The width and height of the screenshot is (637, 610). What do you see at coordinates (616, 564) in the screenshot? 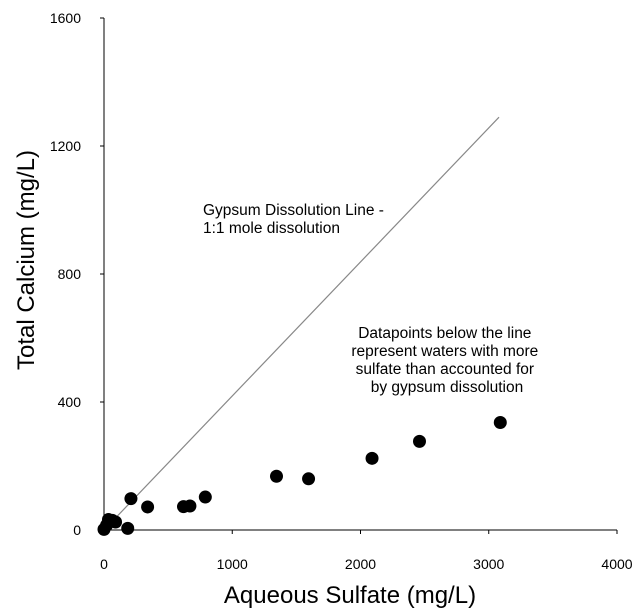
I see `x-tick-label: 4000` at bounding box center [616, 564].